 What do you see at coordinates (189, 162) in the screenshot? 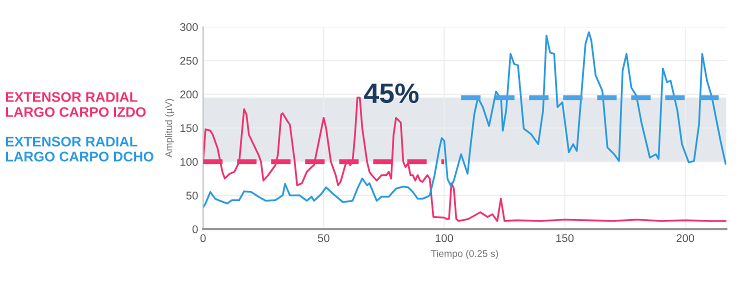
I see `y-tick-label: 100` at bounding box center [189, 162].